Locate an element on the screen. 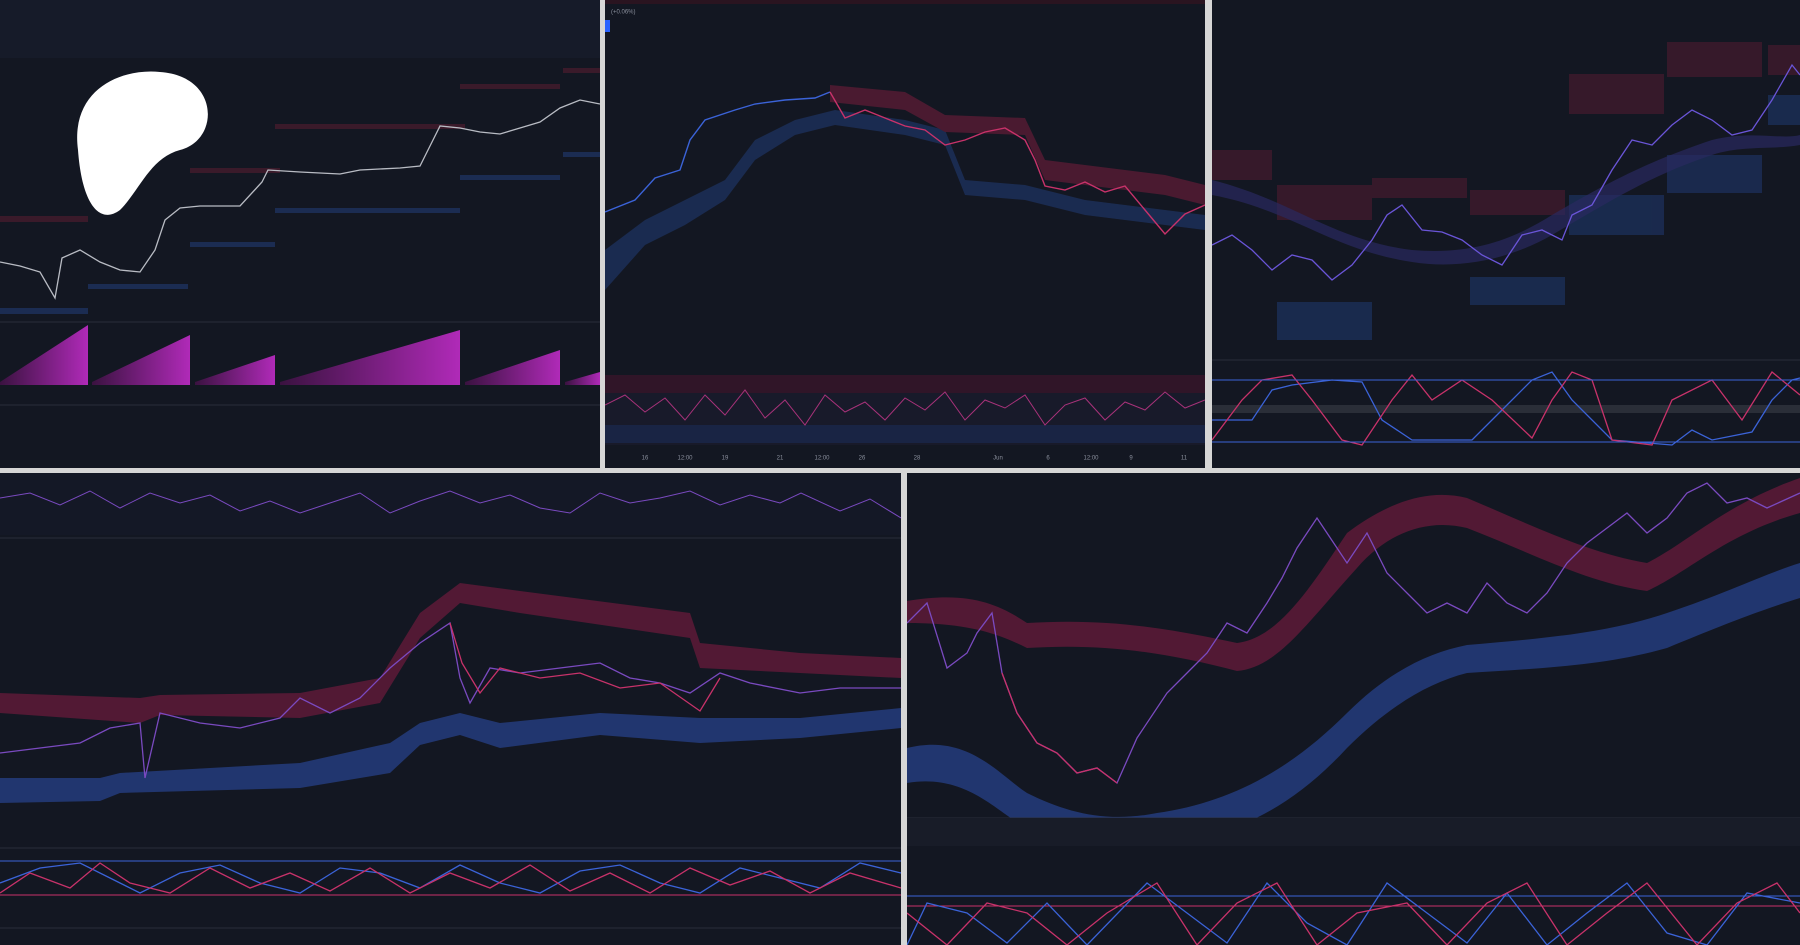  logo is located at coordinates (142, 143).